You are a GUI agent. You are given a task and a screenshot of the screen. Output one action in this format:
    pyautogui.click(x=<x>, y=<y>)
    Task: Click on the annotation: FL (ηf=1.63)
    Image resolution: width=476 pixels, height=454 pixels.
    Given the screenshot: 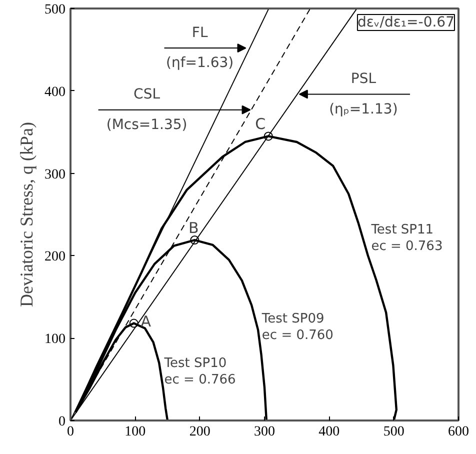 What is the action you would take?
    pyautogui.click(x=200, y=48)
    